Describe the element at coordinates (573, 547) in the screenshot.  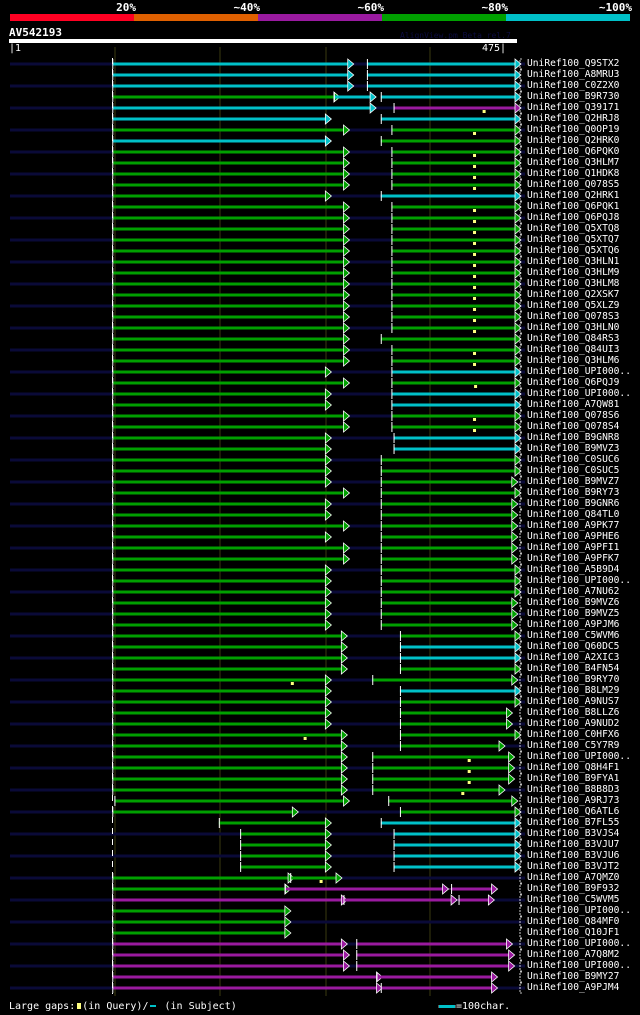
I see `hit-label: UniRef100_A9PFI1` at that location.